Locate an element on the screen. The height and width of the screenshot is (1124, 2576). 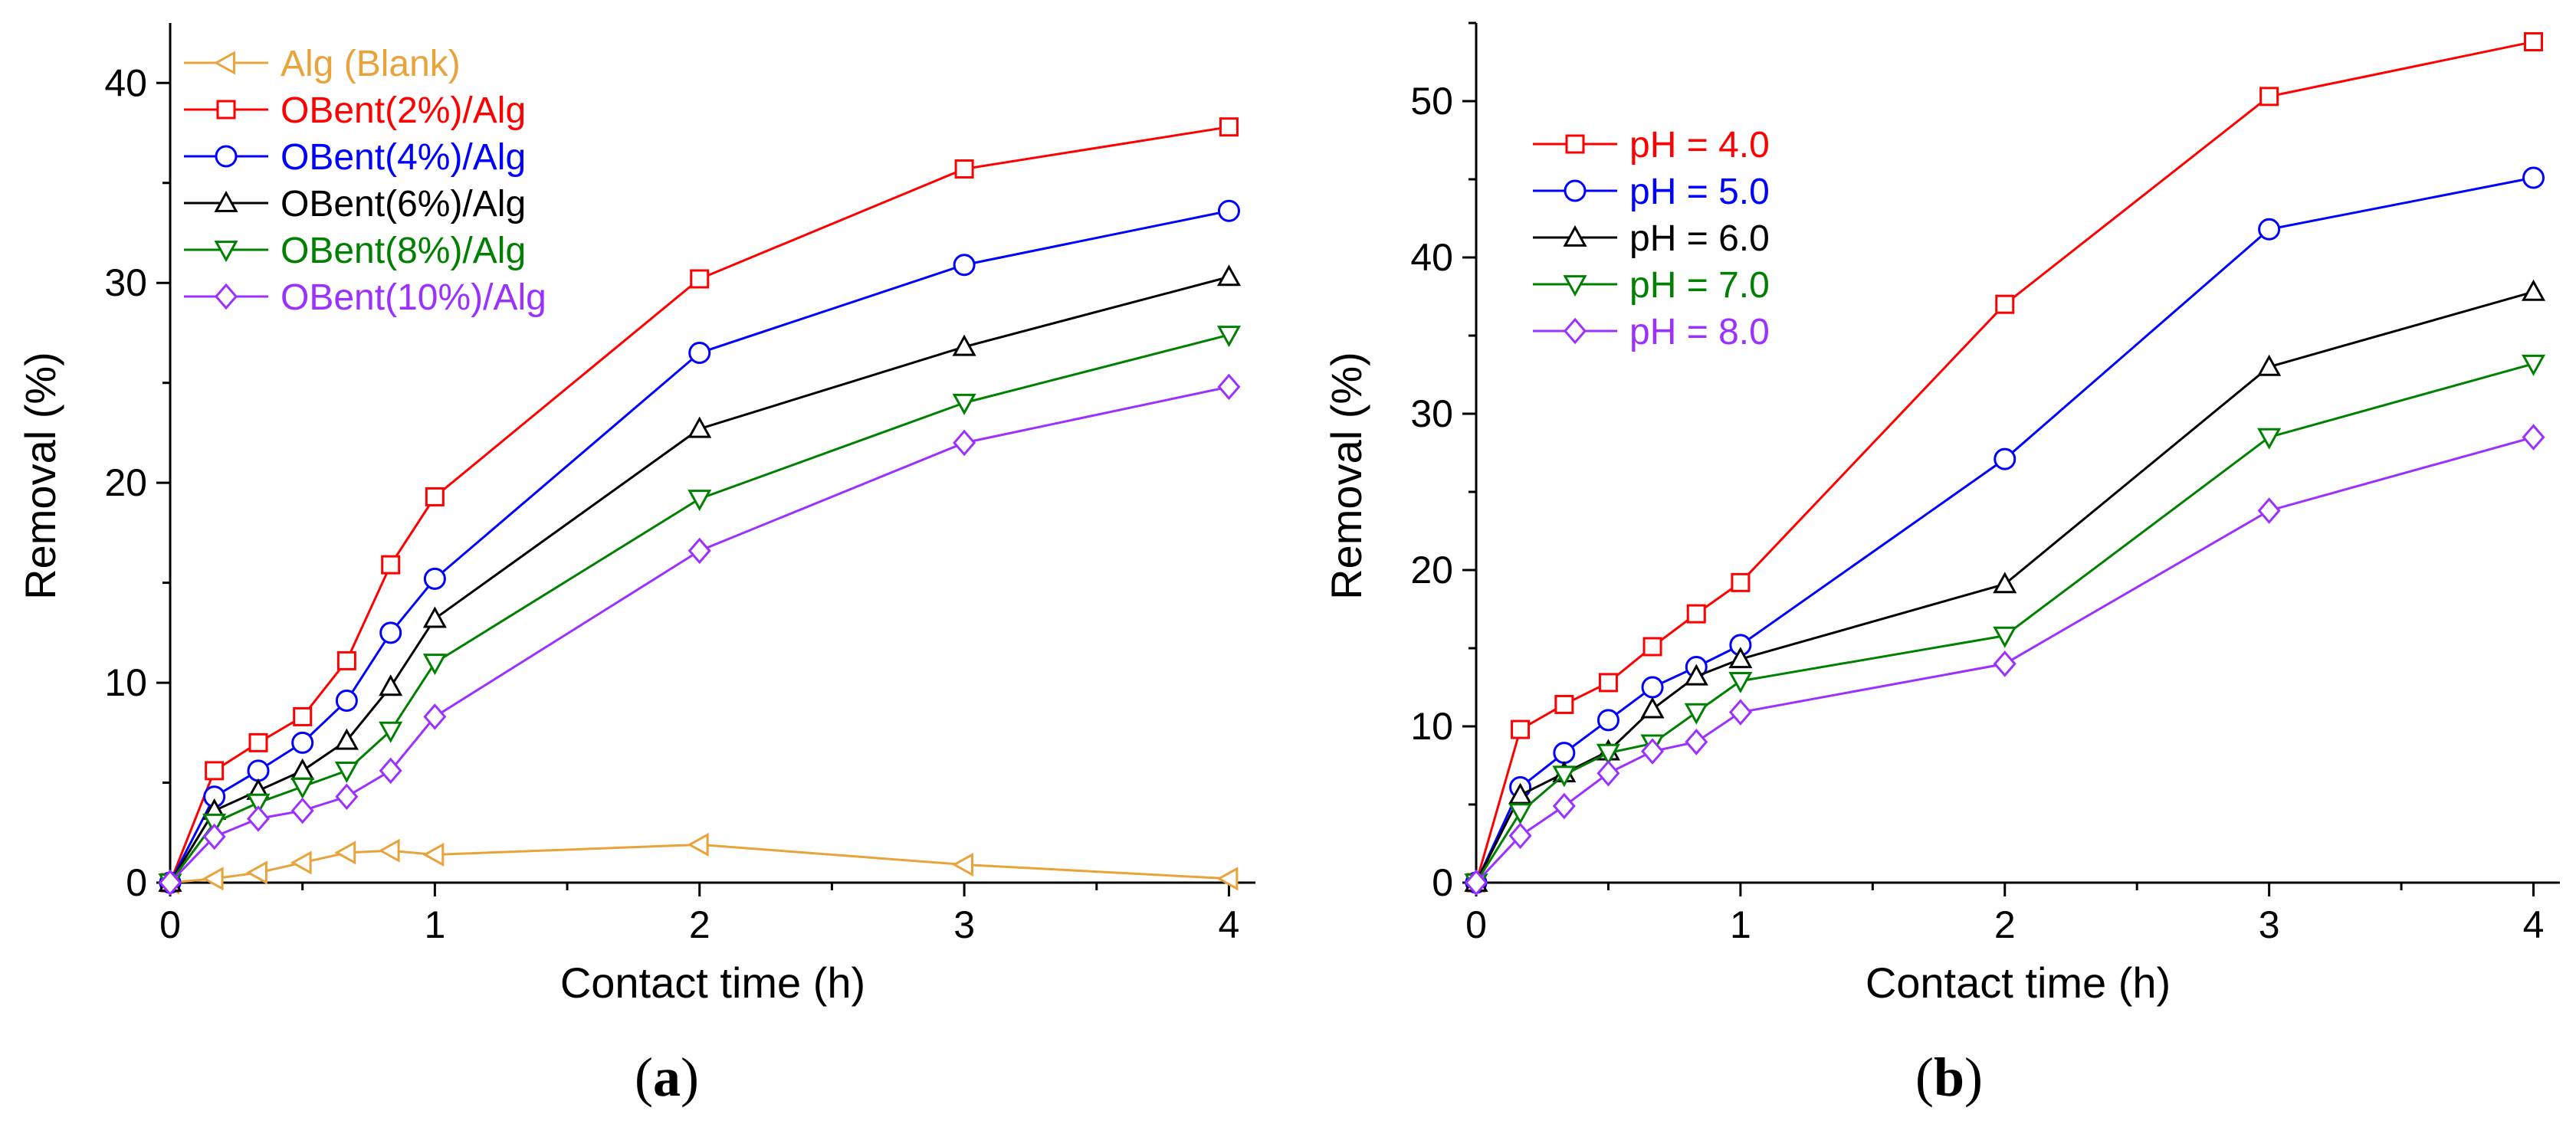
panel-caption-open-paren: ( is located at coordinates (1924, 1077).